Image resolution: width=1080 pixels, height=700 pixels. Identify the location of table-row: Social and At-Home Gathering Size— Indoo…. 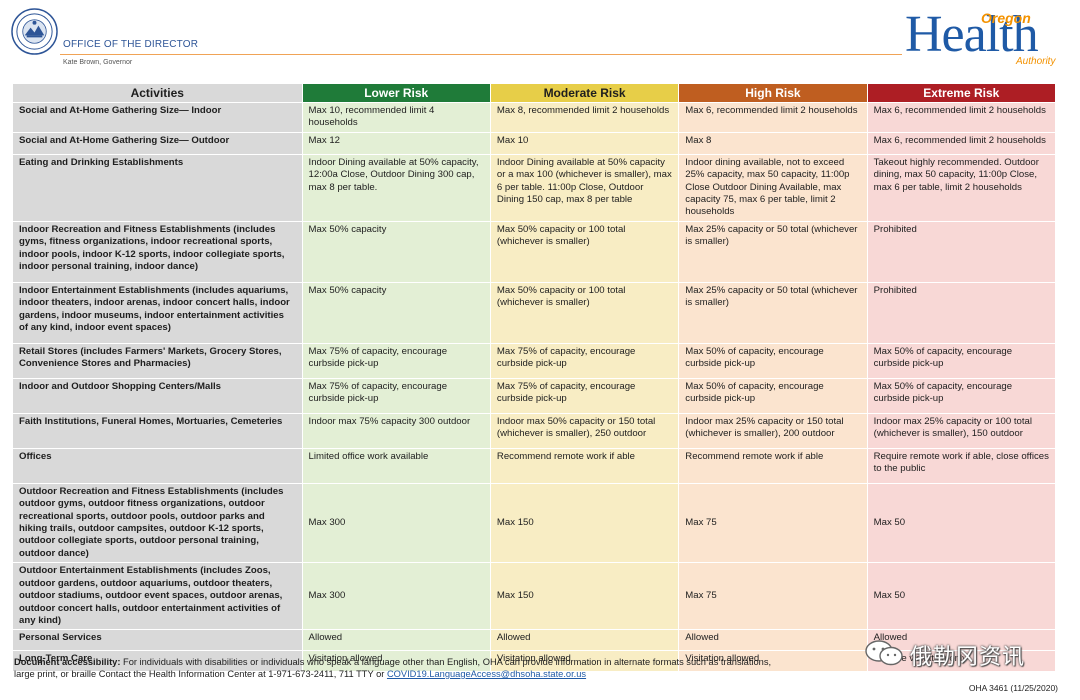
(534, 117).